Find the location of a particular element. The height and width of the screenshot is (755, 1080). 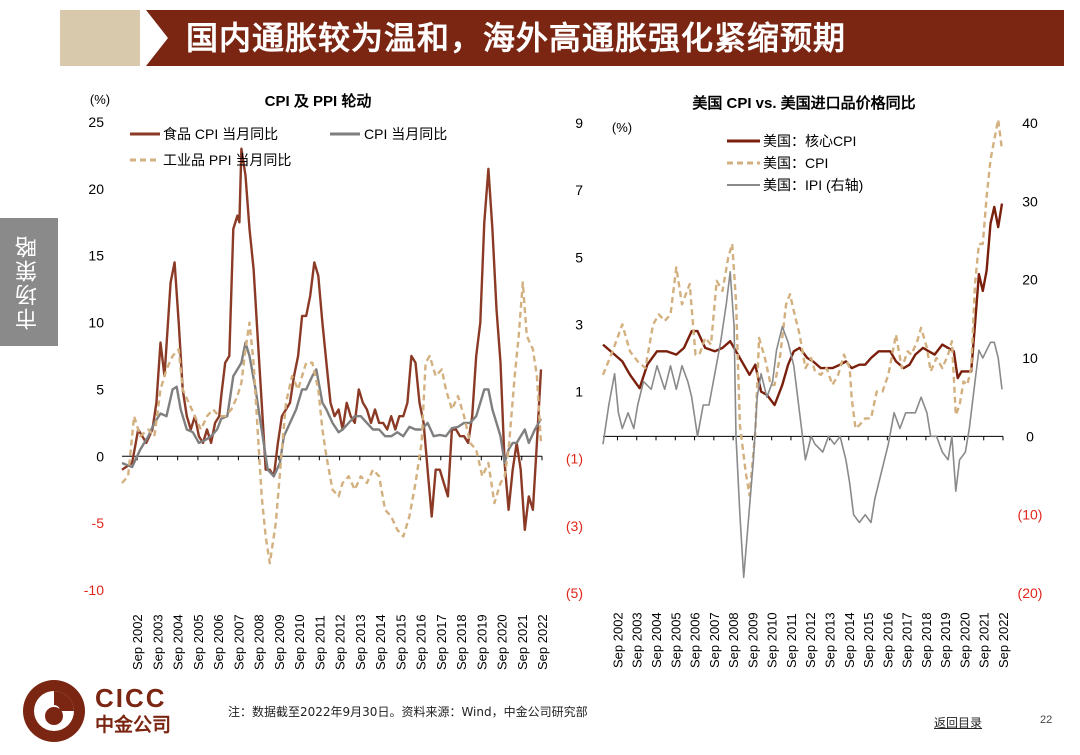

logo-text-zh: 中金公司 is located at coordinates (133, 725).